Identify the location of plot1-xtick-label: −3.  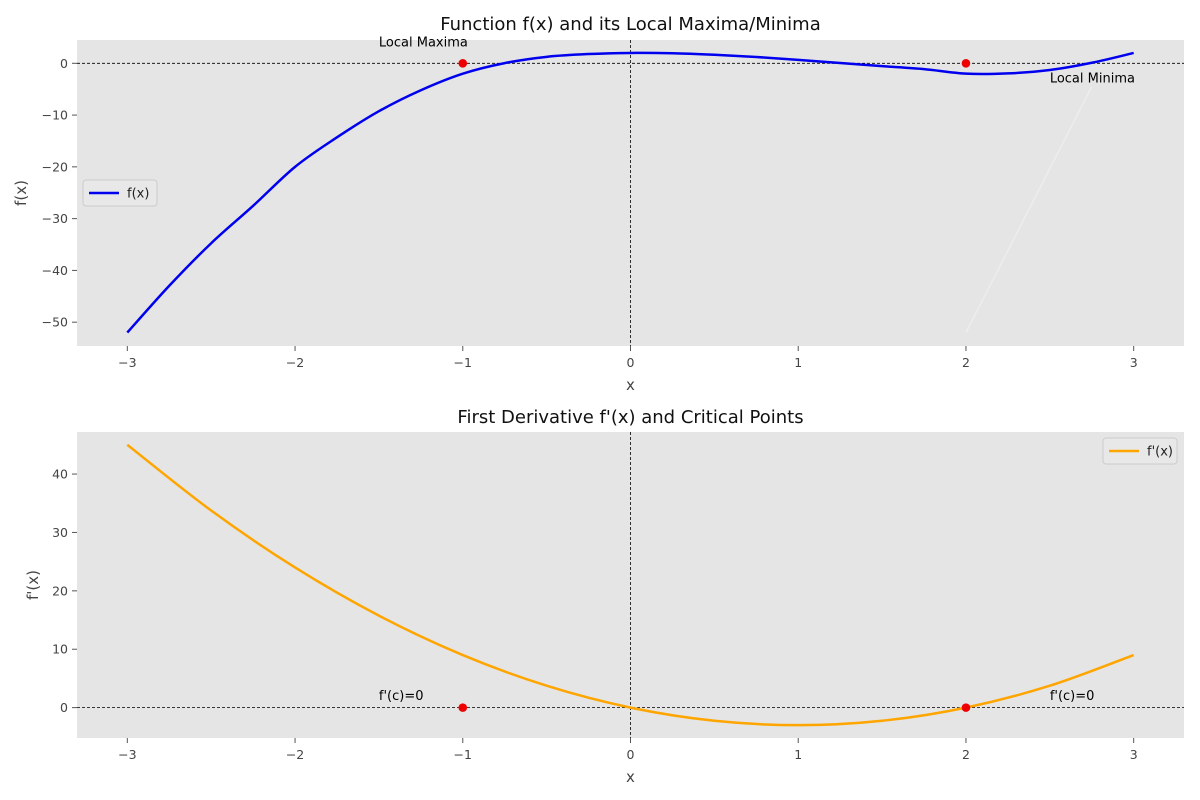
(127, 362).